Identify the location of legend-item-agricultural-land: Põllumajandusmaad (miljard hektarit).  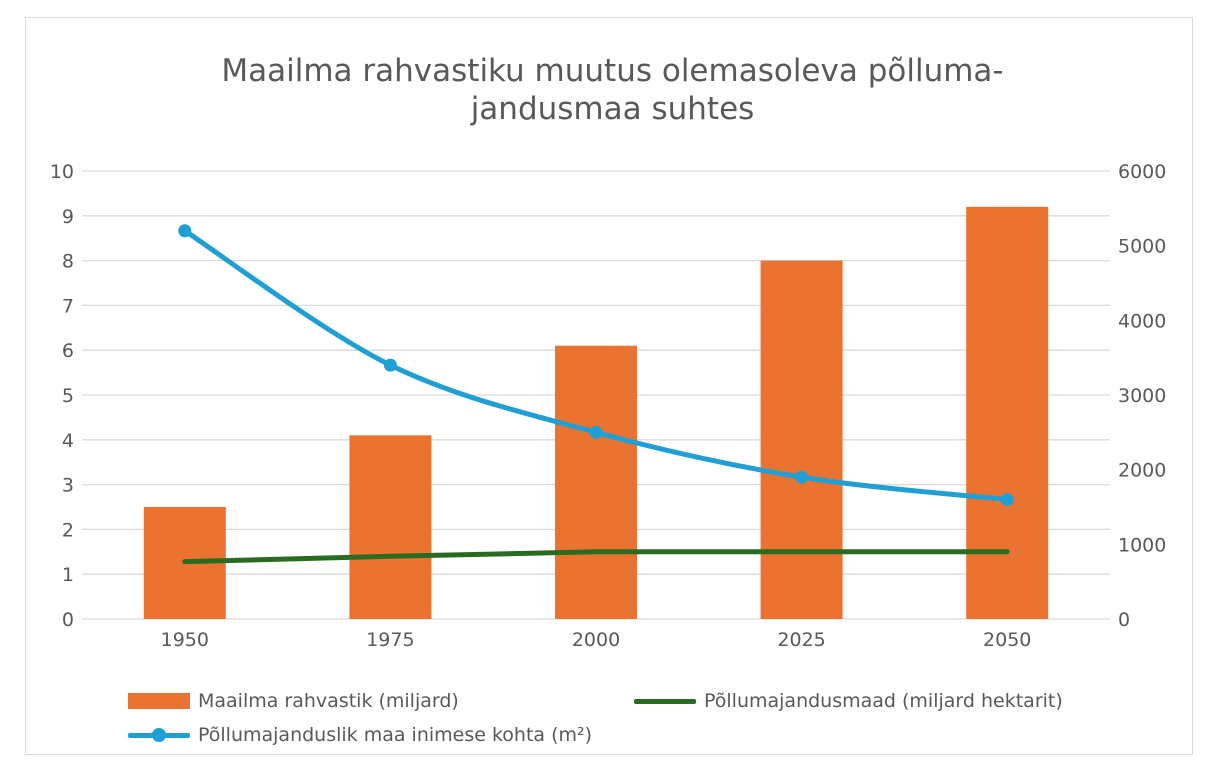
(848, 701).